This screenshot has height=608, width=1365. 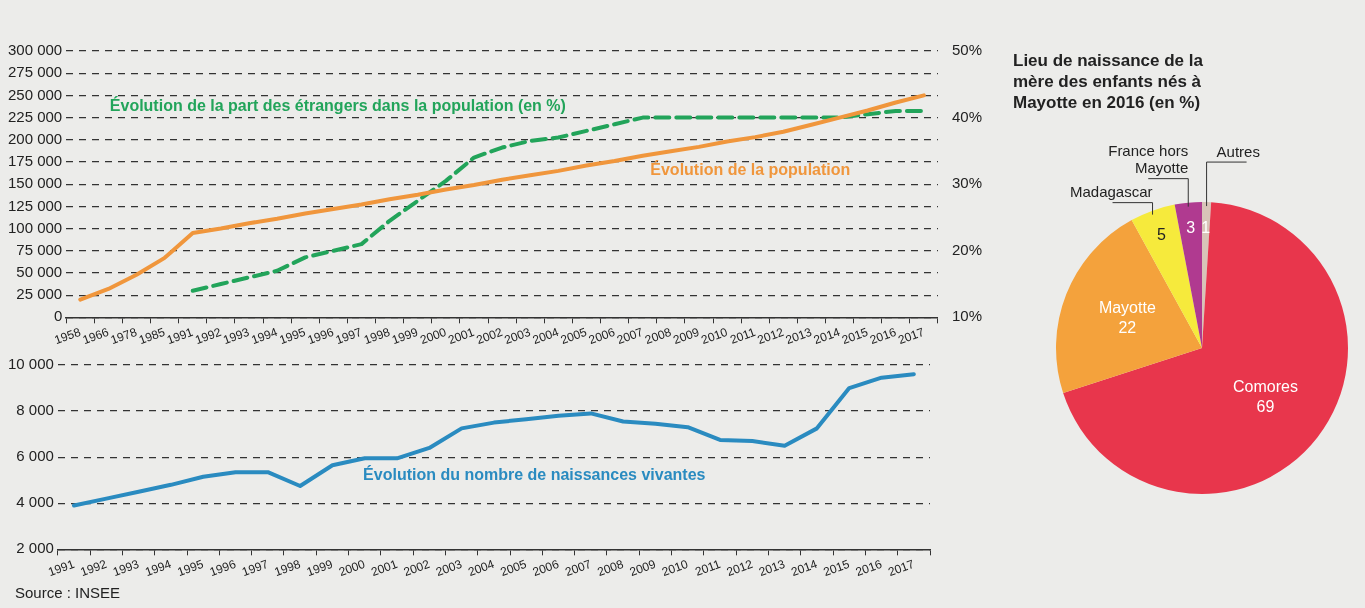 What do you see at coordinates (1238, 151) in the screenshot?
I see `slice-label: Autres` at bounding box center [1238, 151].